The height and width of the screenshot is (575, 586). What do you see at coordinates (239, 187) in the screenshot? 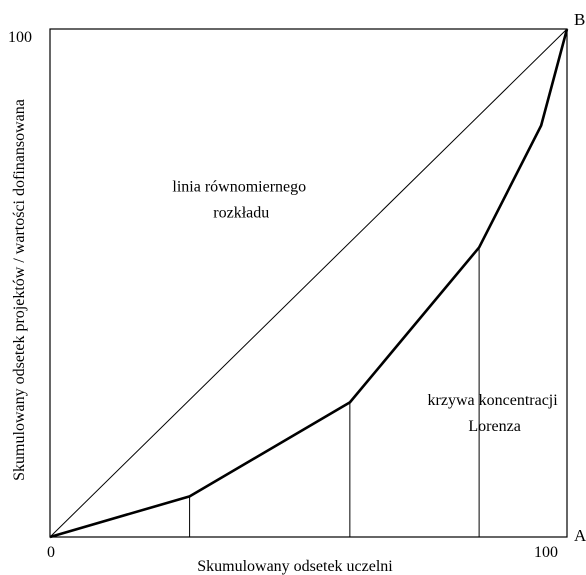
I see `annotation-equal-distribution-line-1: linia równomiernego` at bounding box center [239, 187].